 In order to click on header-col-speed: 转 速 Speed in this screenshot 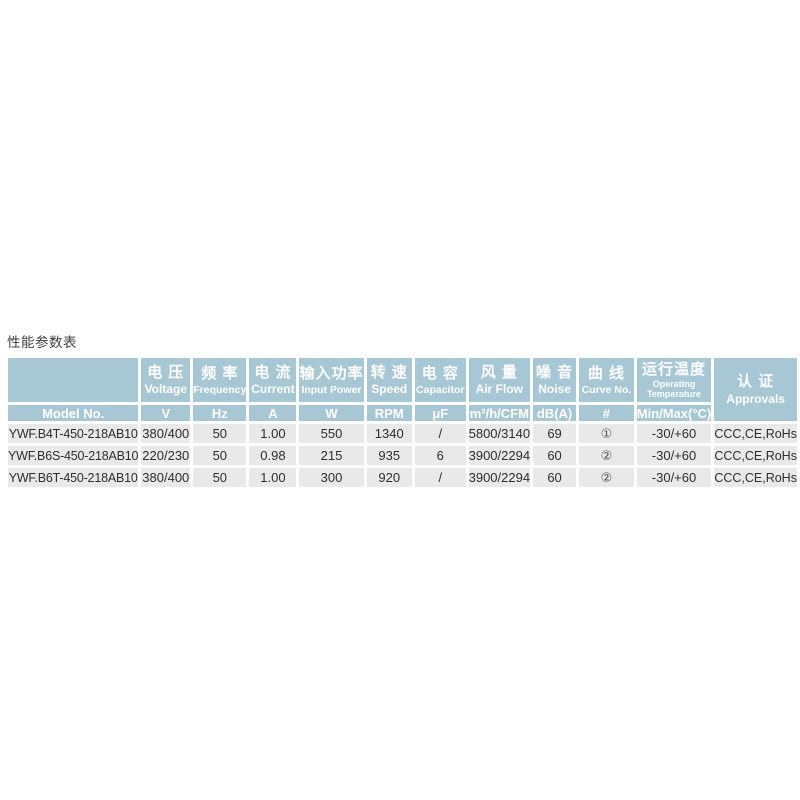, I will do `click(389, 380)`.